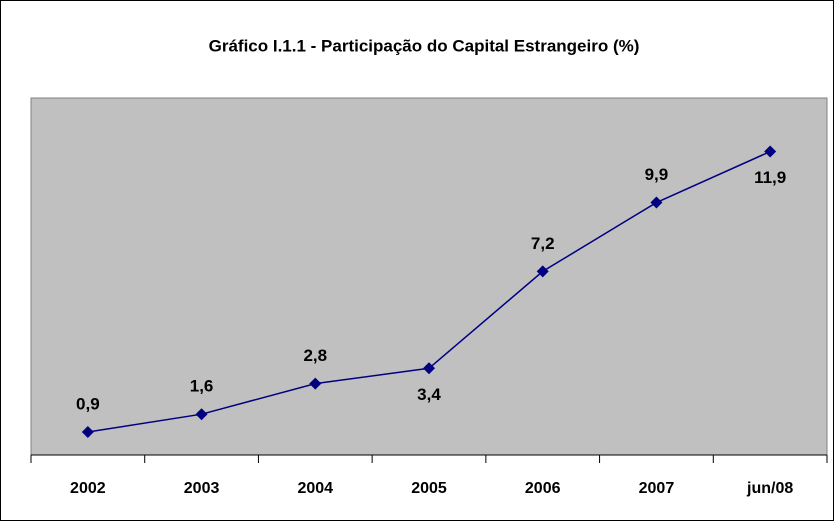  Describe the element at coordinates (657, 174) in the screenshot. I see `data-label: 9,9` at that location.